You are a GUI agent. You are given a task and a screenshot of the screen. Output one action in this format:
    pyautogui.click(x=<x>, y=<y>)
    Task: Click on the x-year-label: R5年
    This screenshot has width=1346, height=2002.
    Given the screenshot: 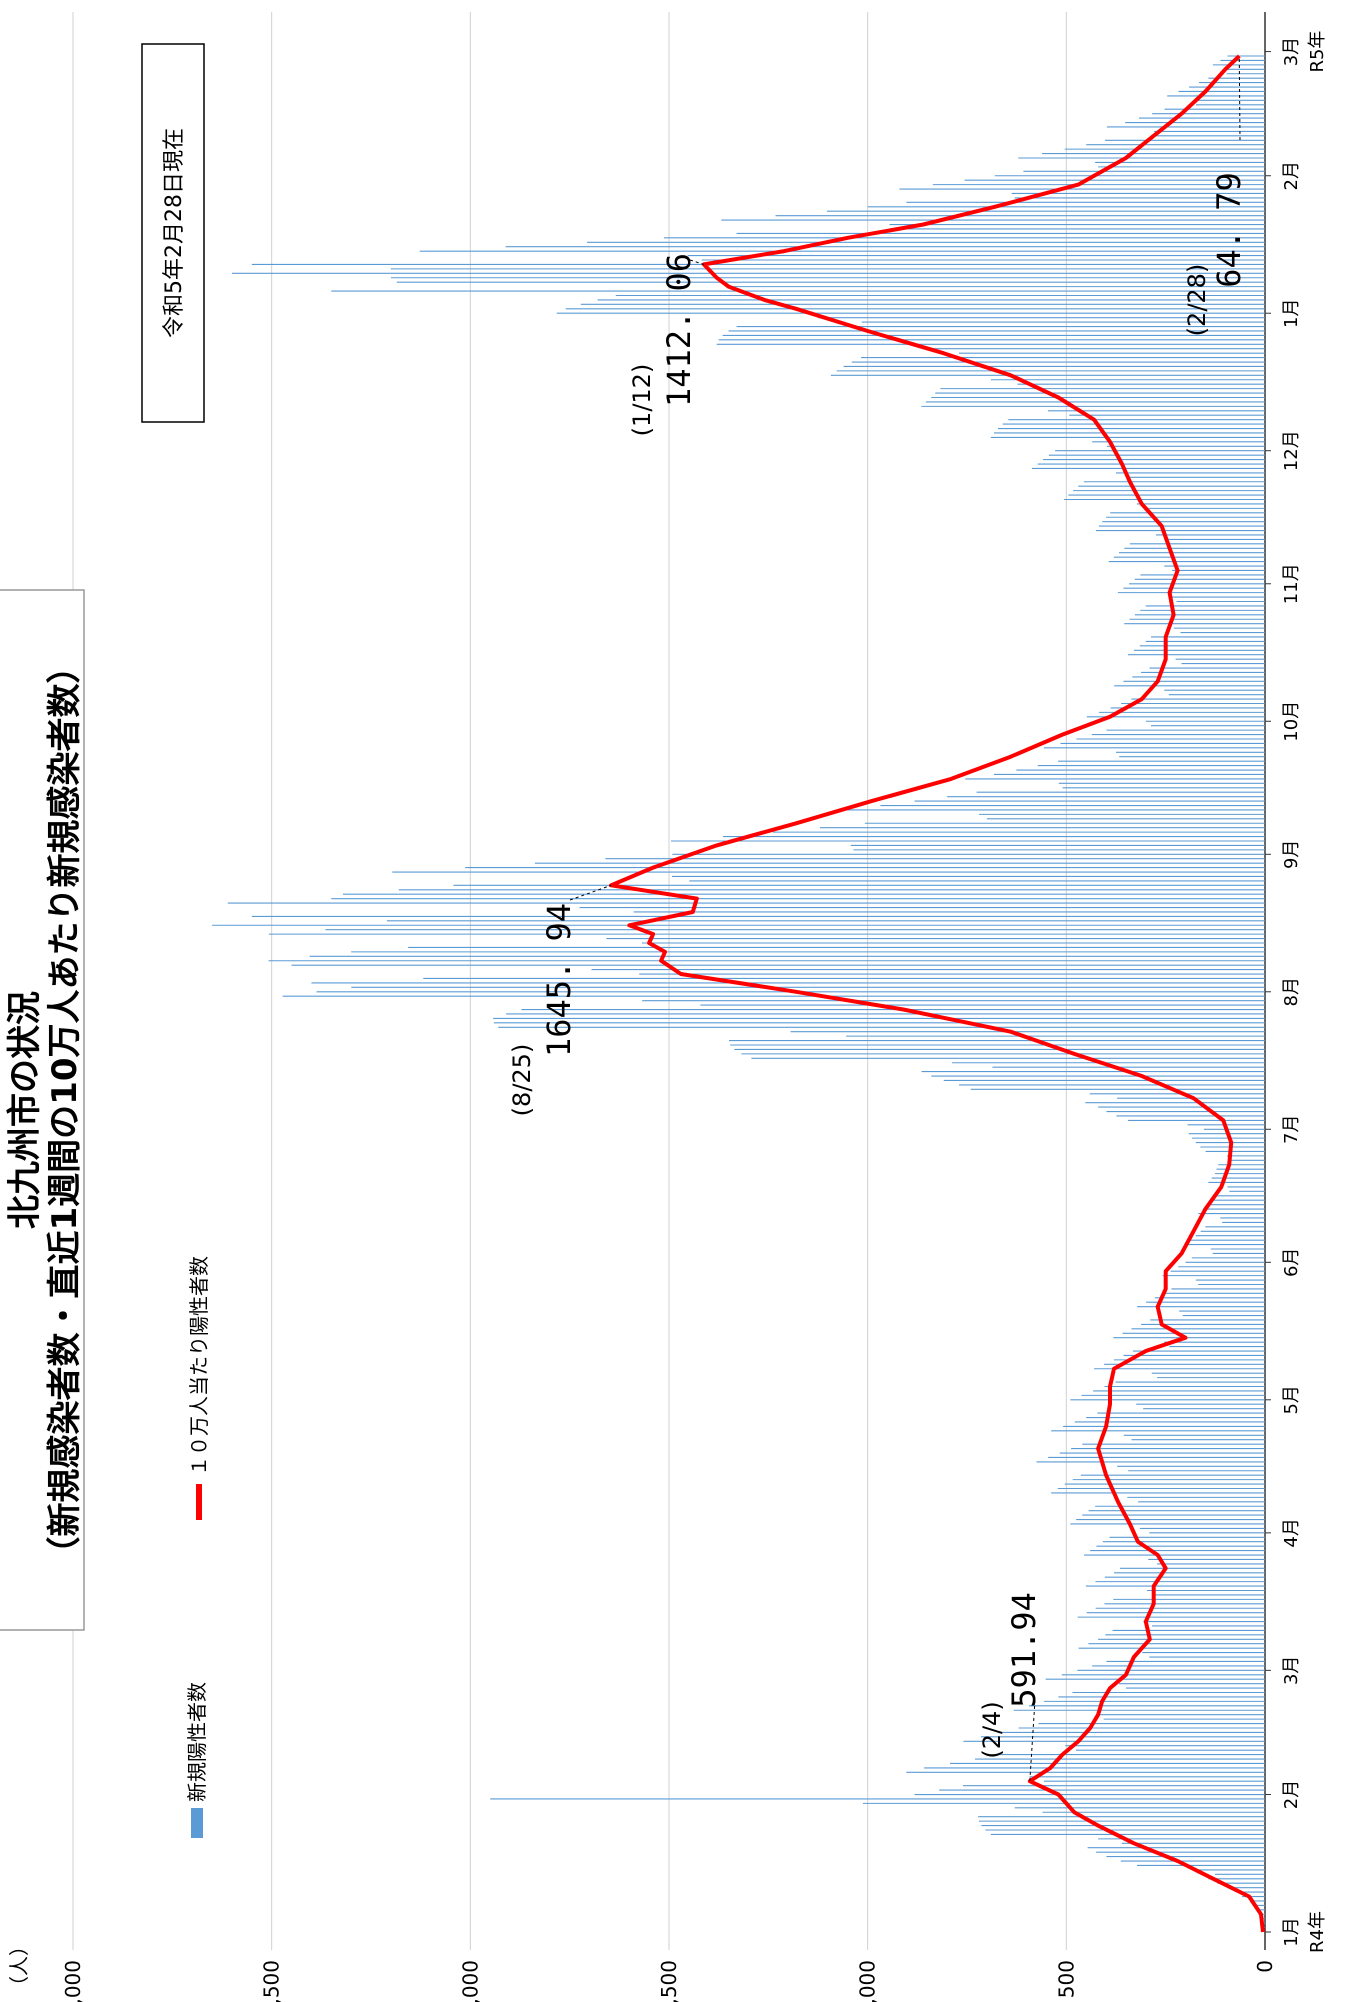 What is the action you would take?
    pyautogui.click(x=1317, y=52)
    